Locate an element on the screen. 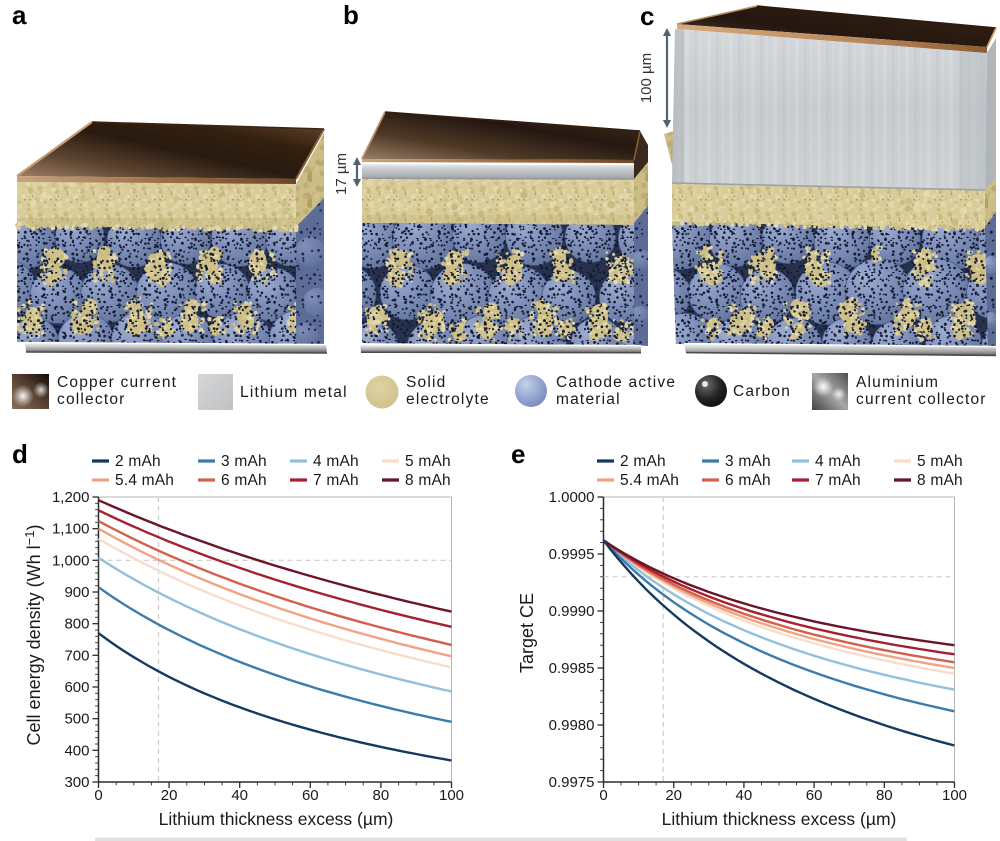 This screenshot has width=1000, height=841. svg-text: 100 µm is located at coordinates (646, 78).